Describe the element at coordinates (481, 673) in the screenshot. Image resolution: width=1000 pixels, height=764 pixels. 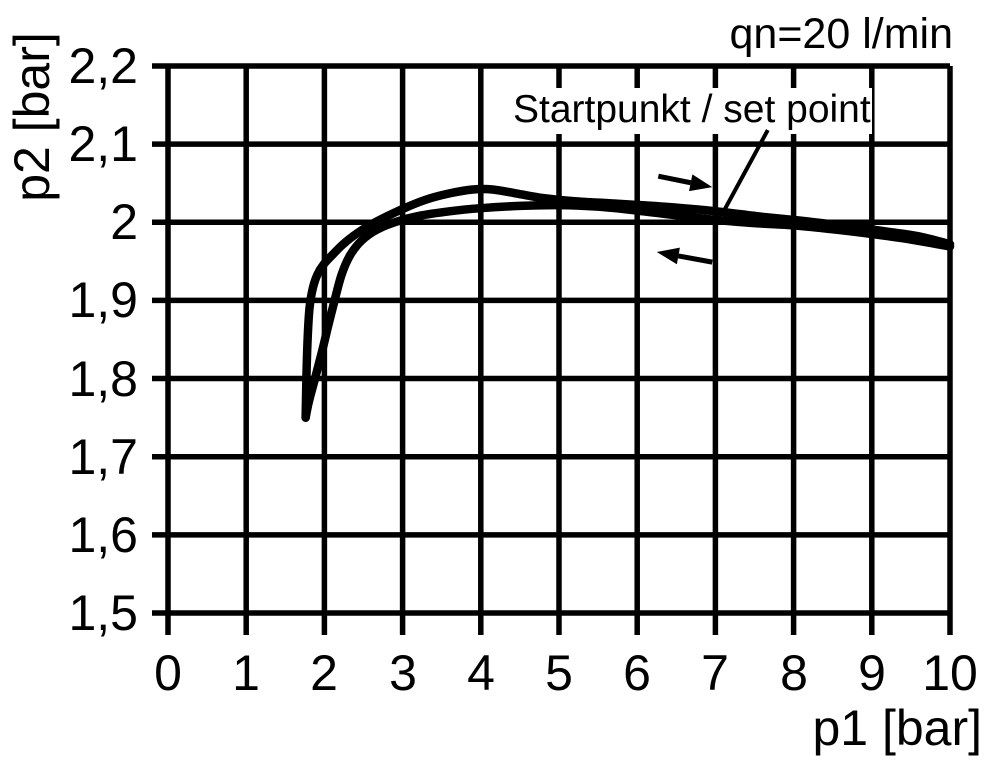
I see `x-tick-label: 4` at that location.